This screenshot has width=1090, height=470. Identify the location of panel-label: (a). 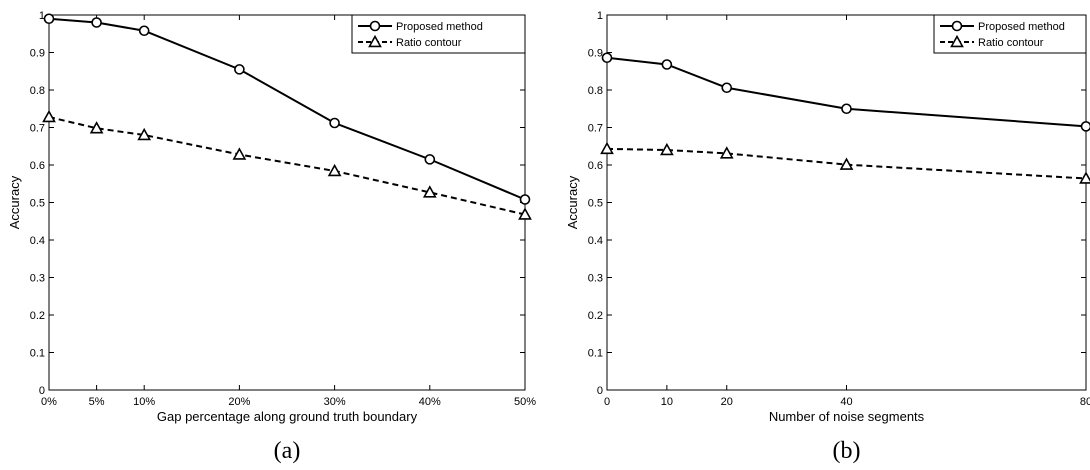
(287, 451).